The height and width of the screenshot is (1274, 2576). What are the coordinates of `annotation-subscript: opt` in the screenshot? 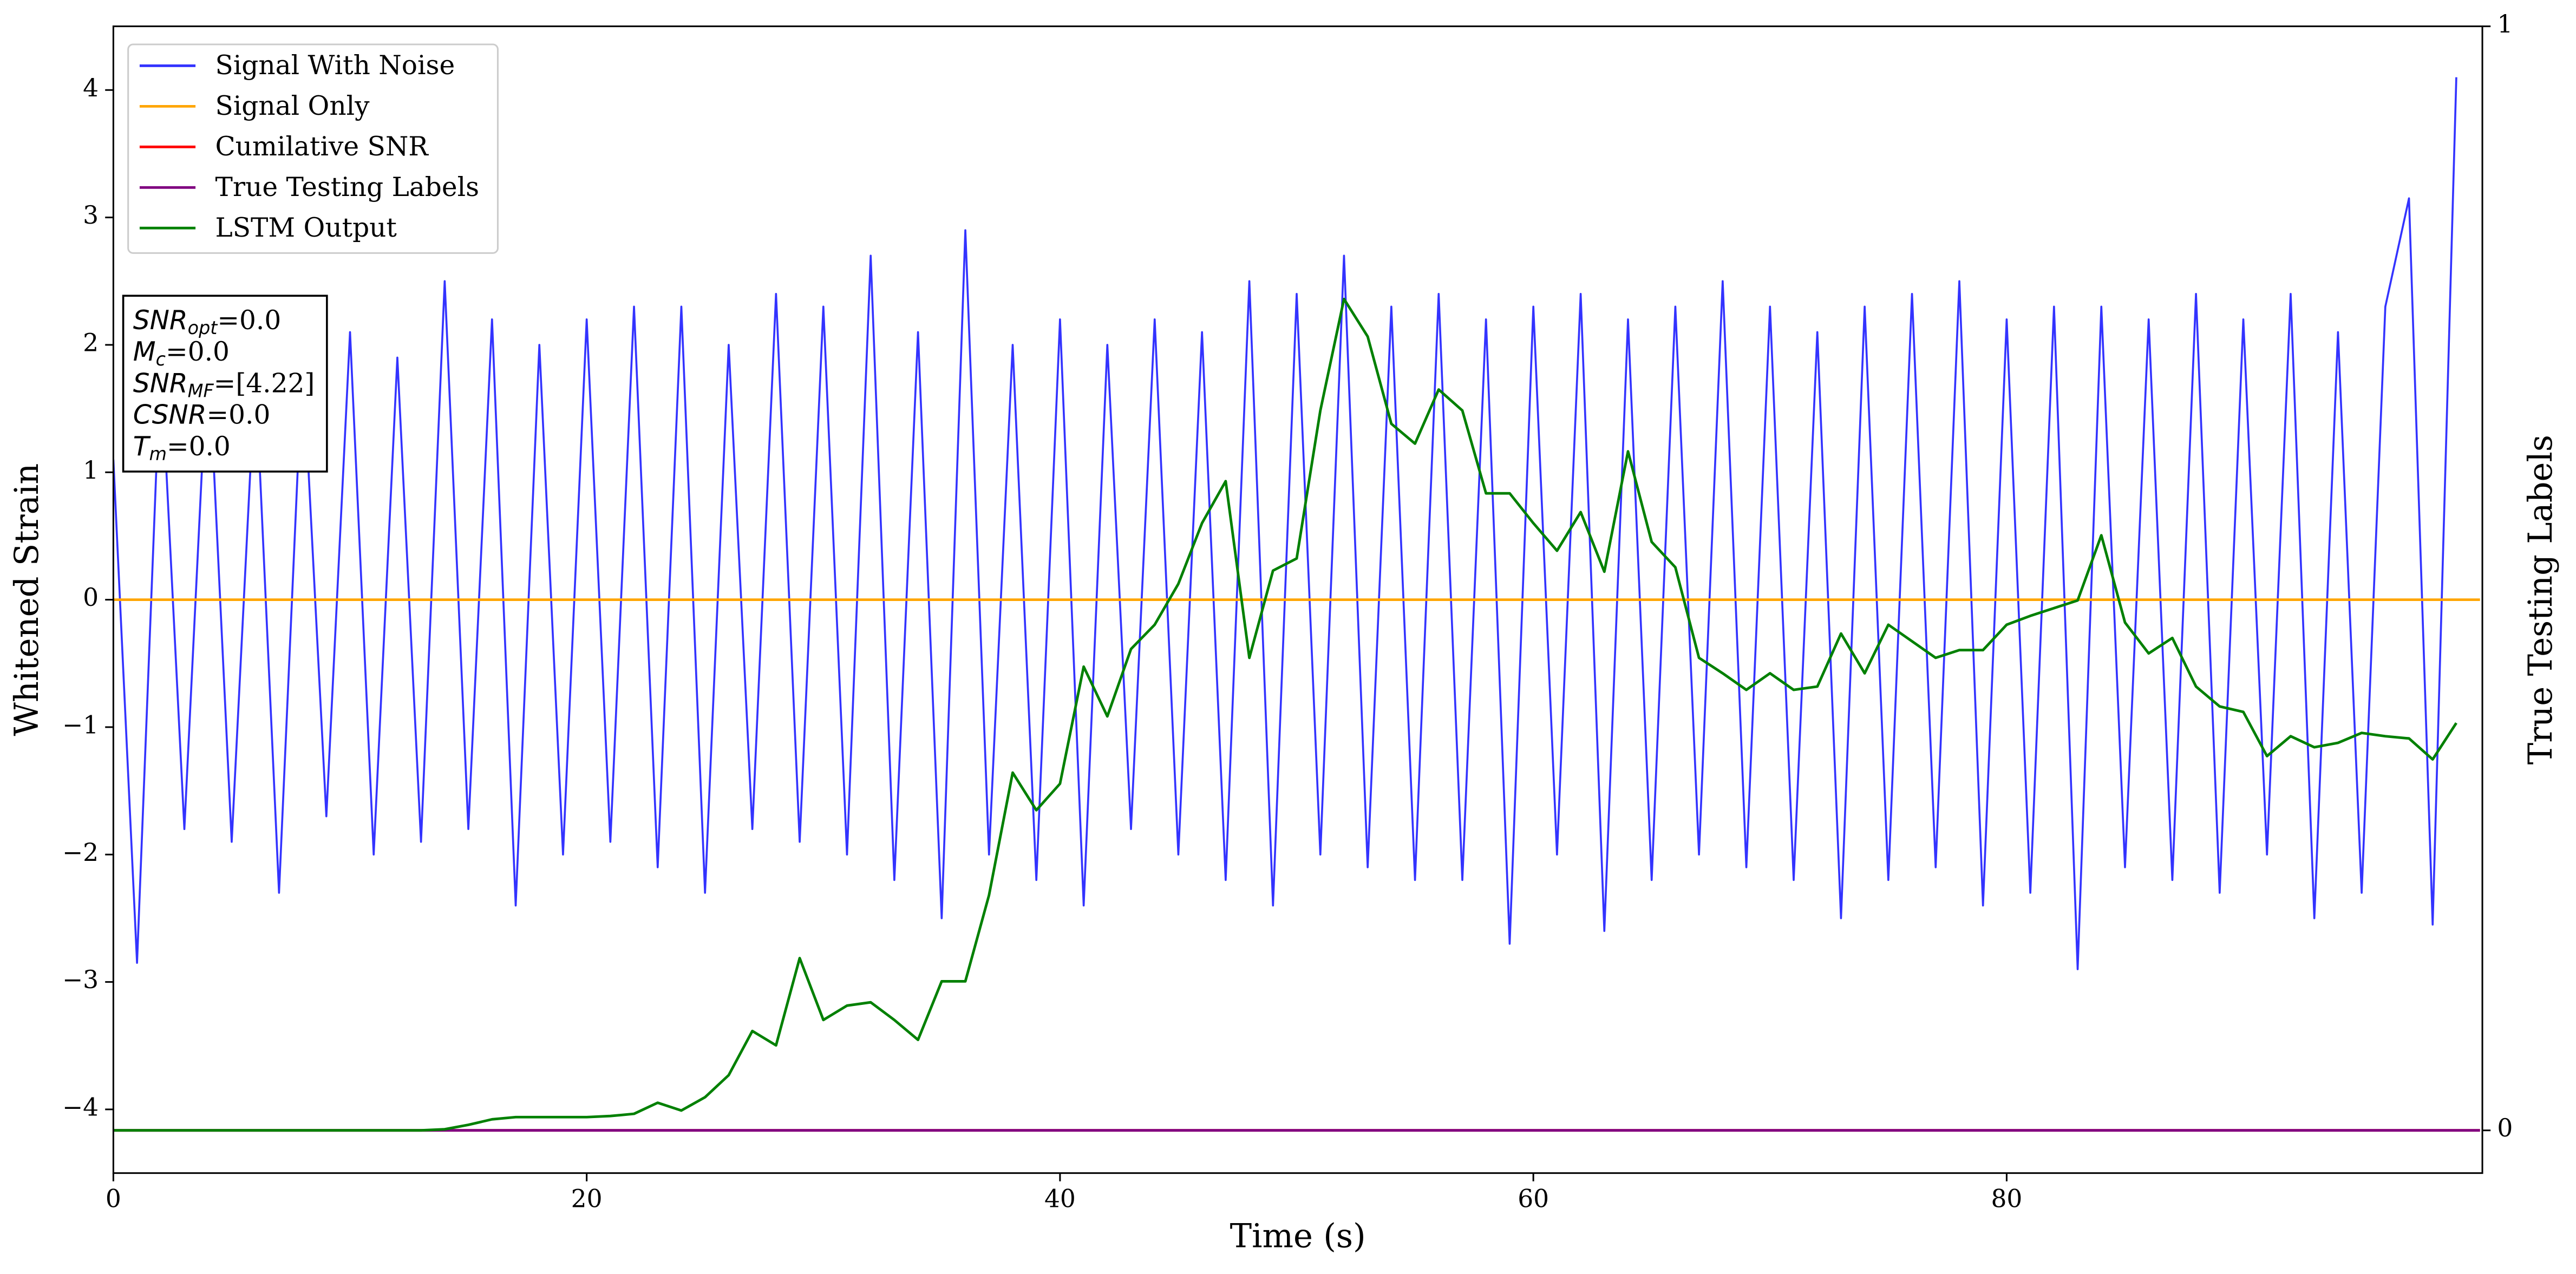 It's located at (203, 327).